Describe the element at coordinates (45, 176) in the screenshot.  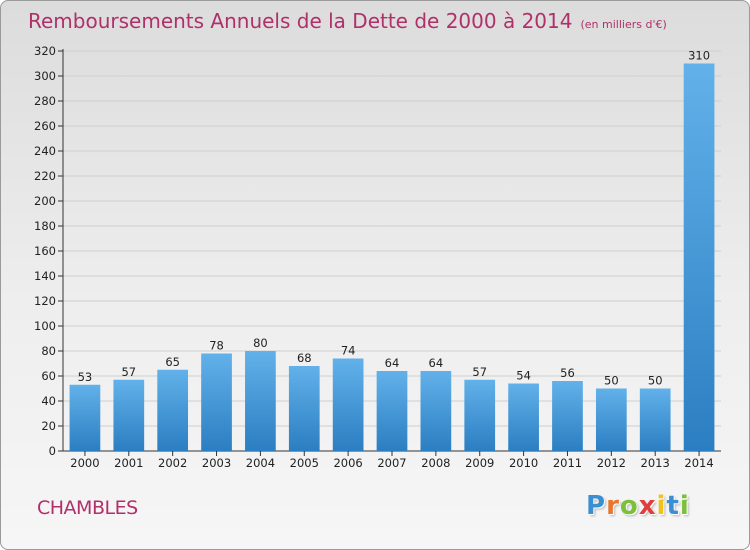
I see `y-tick-label: 220` at that location.